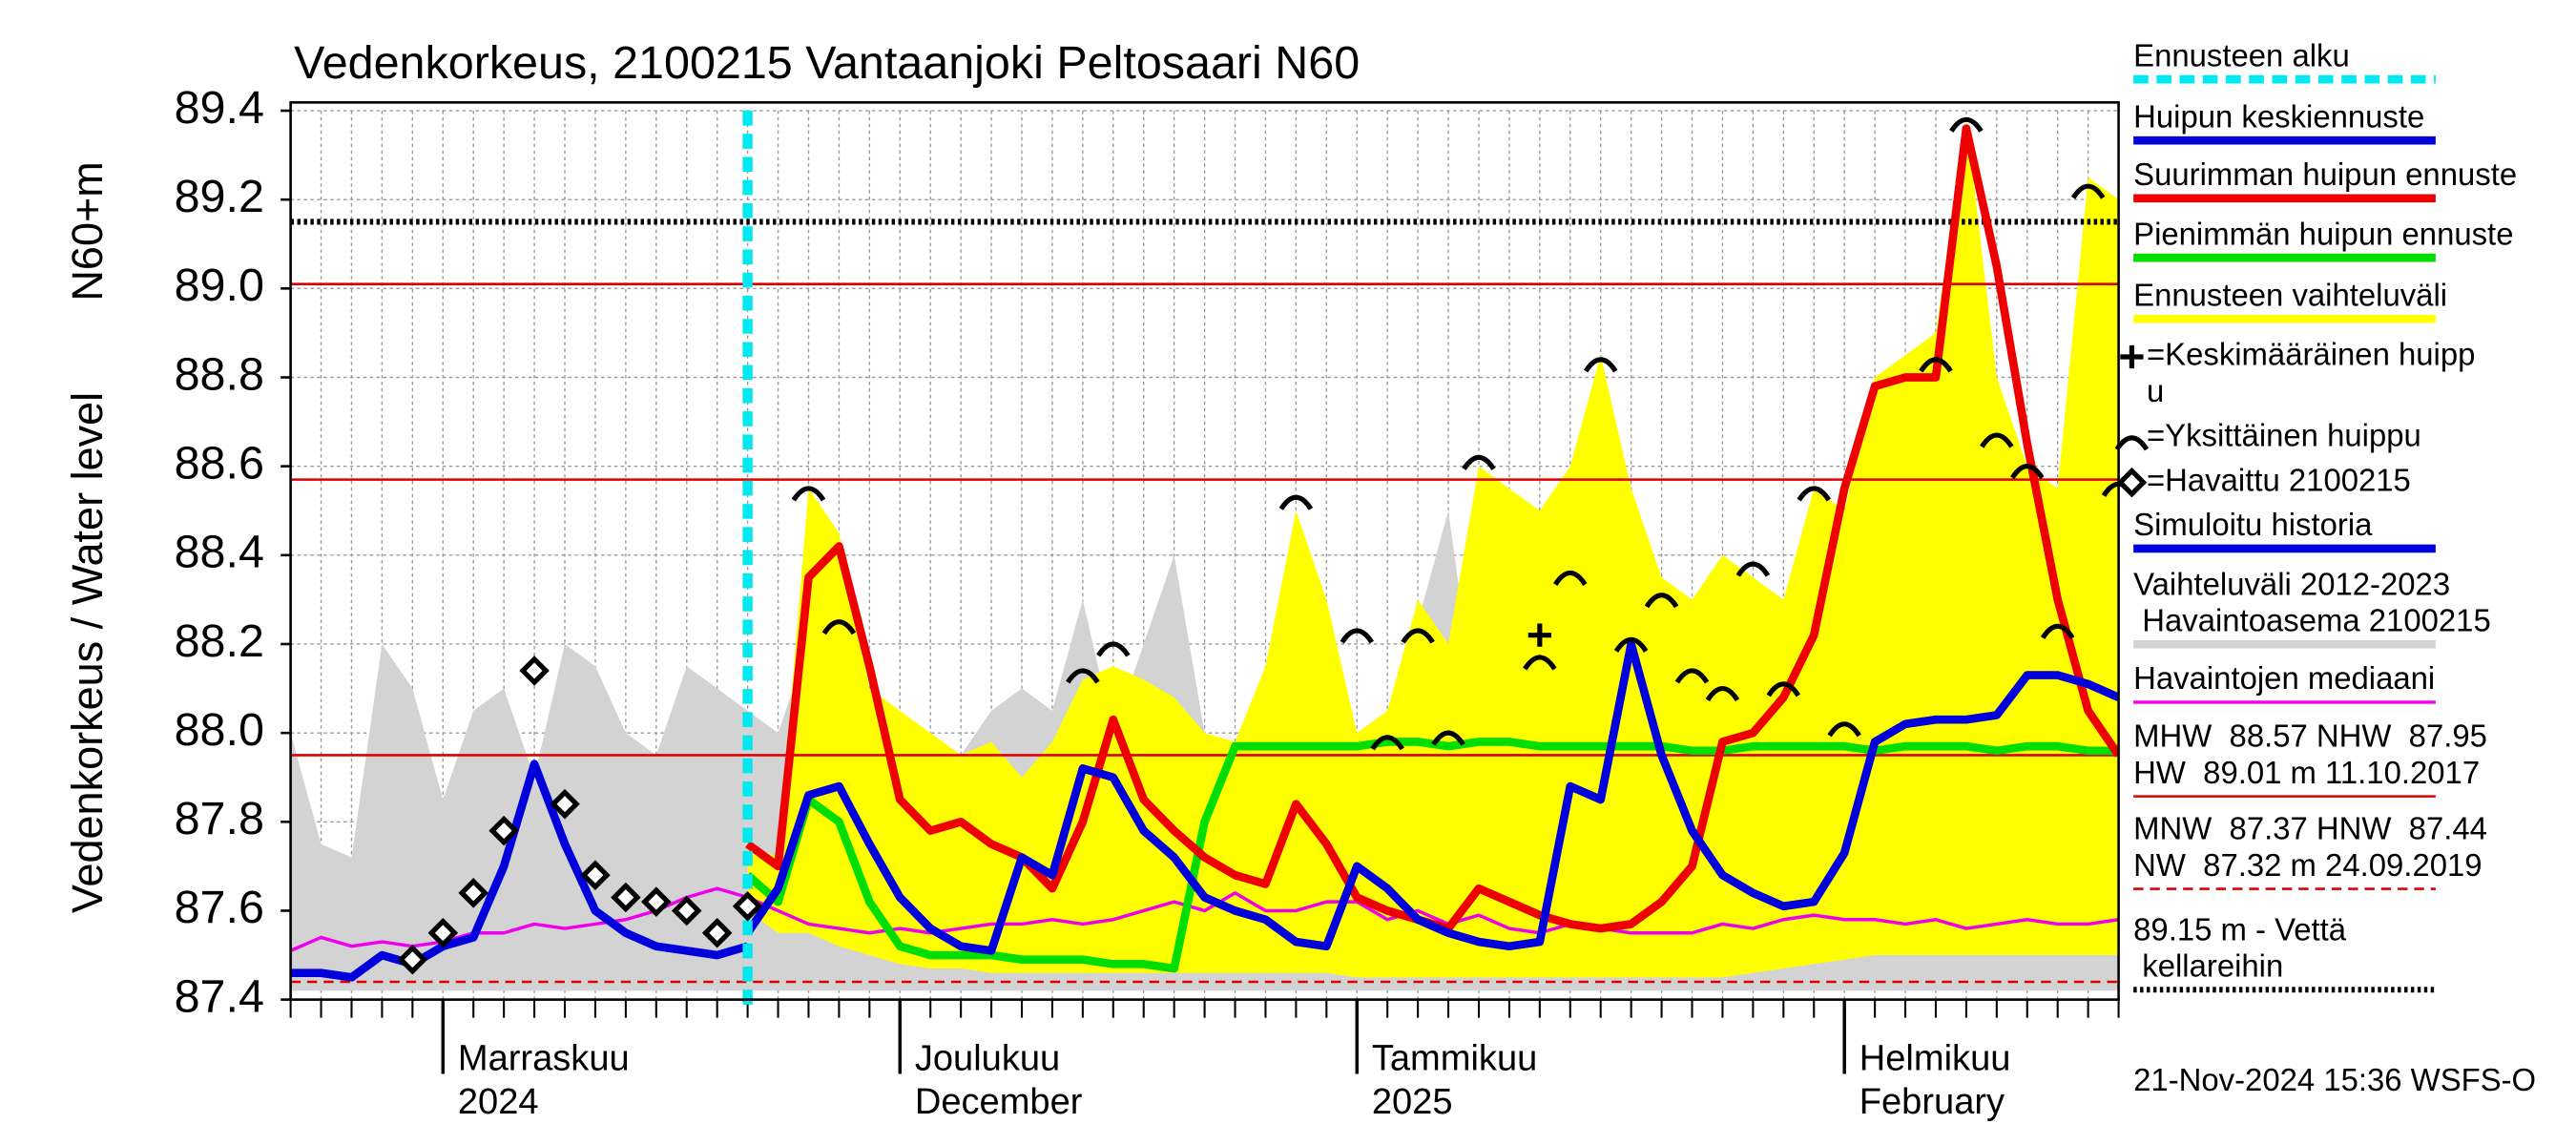 This screenshot has height=1145, width=2576. I want to click on legend-label: HW 89.01 m 11.10.2017, so click(2306, 773).